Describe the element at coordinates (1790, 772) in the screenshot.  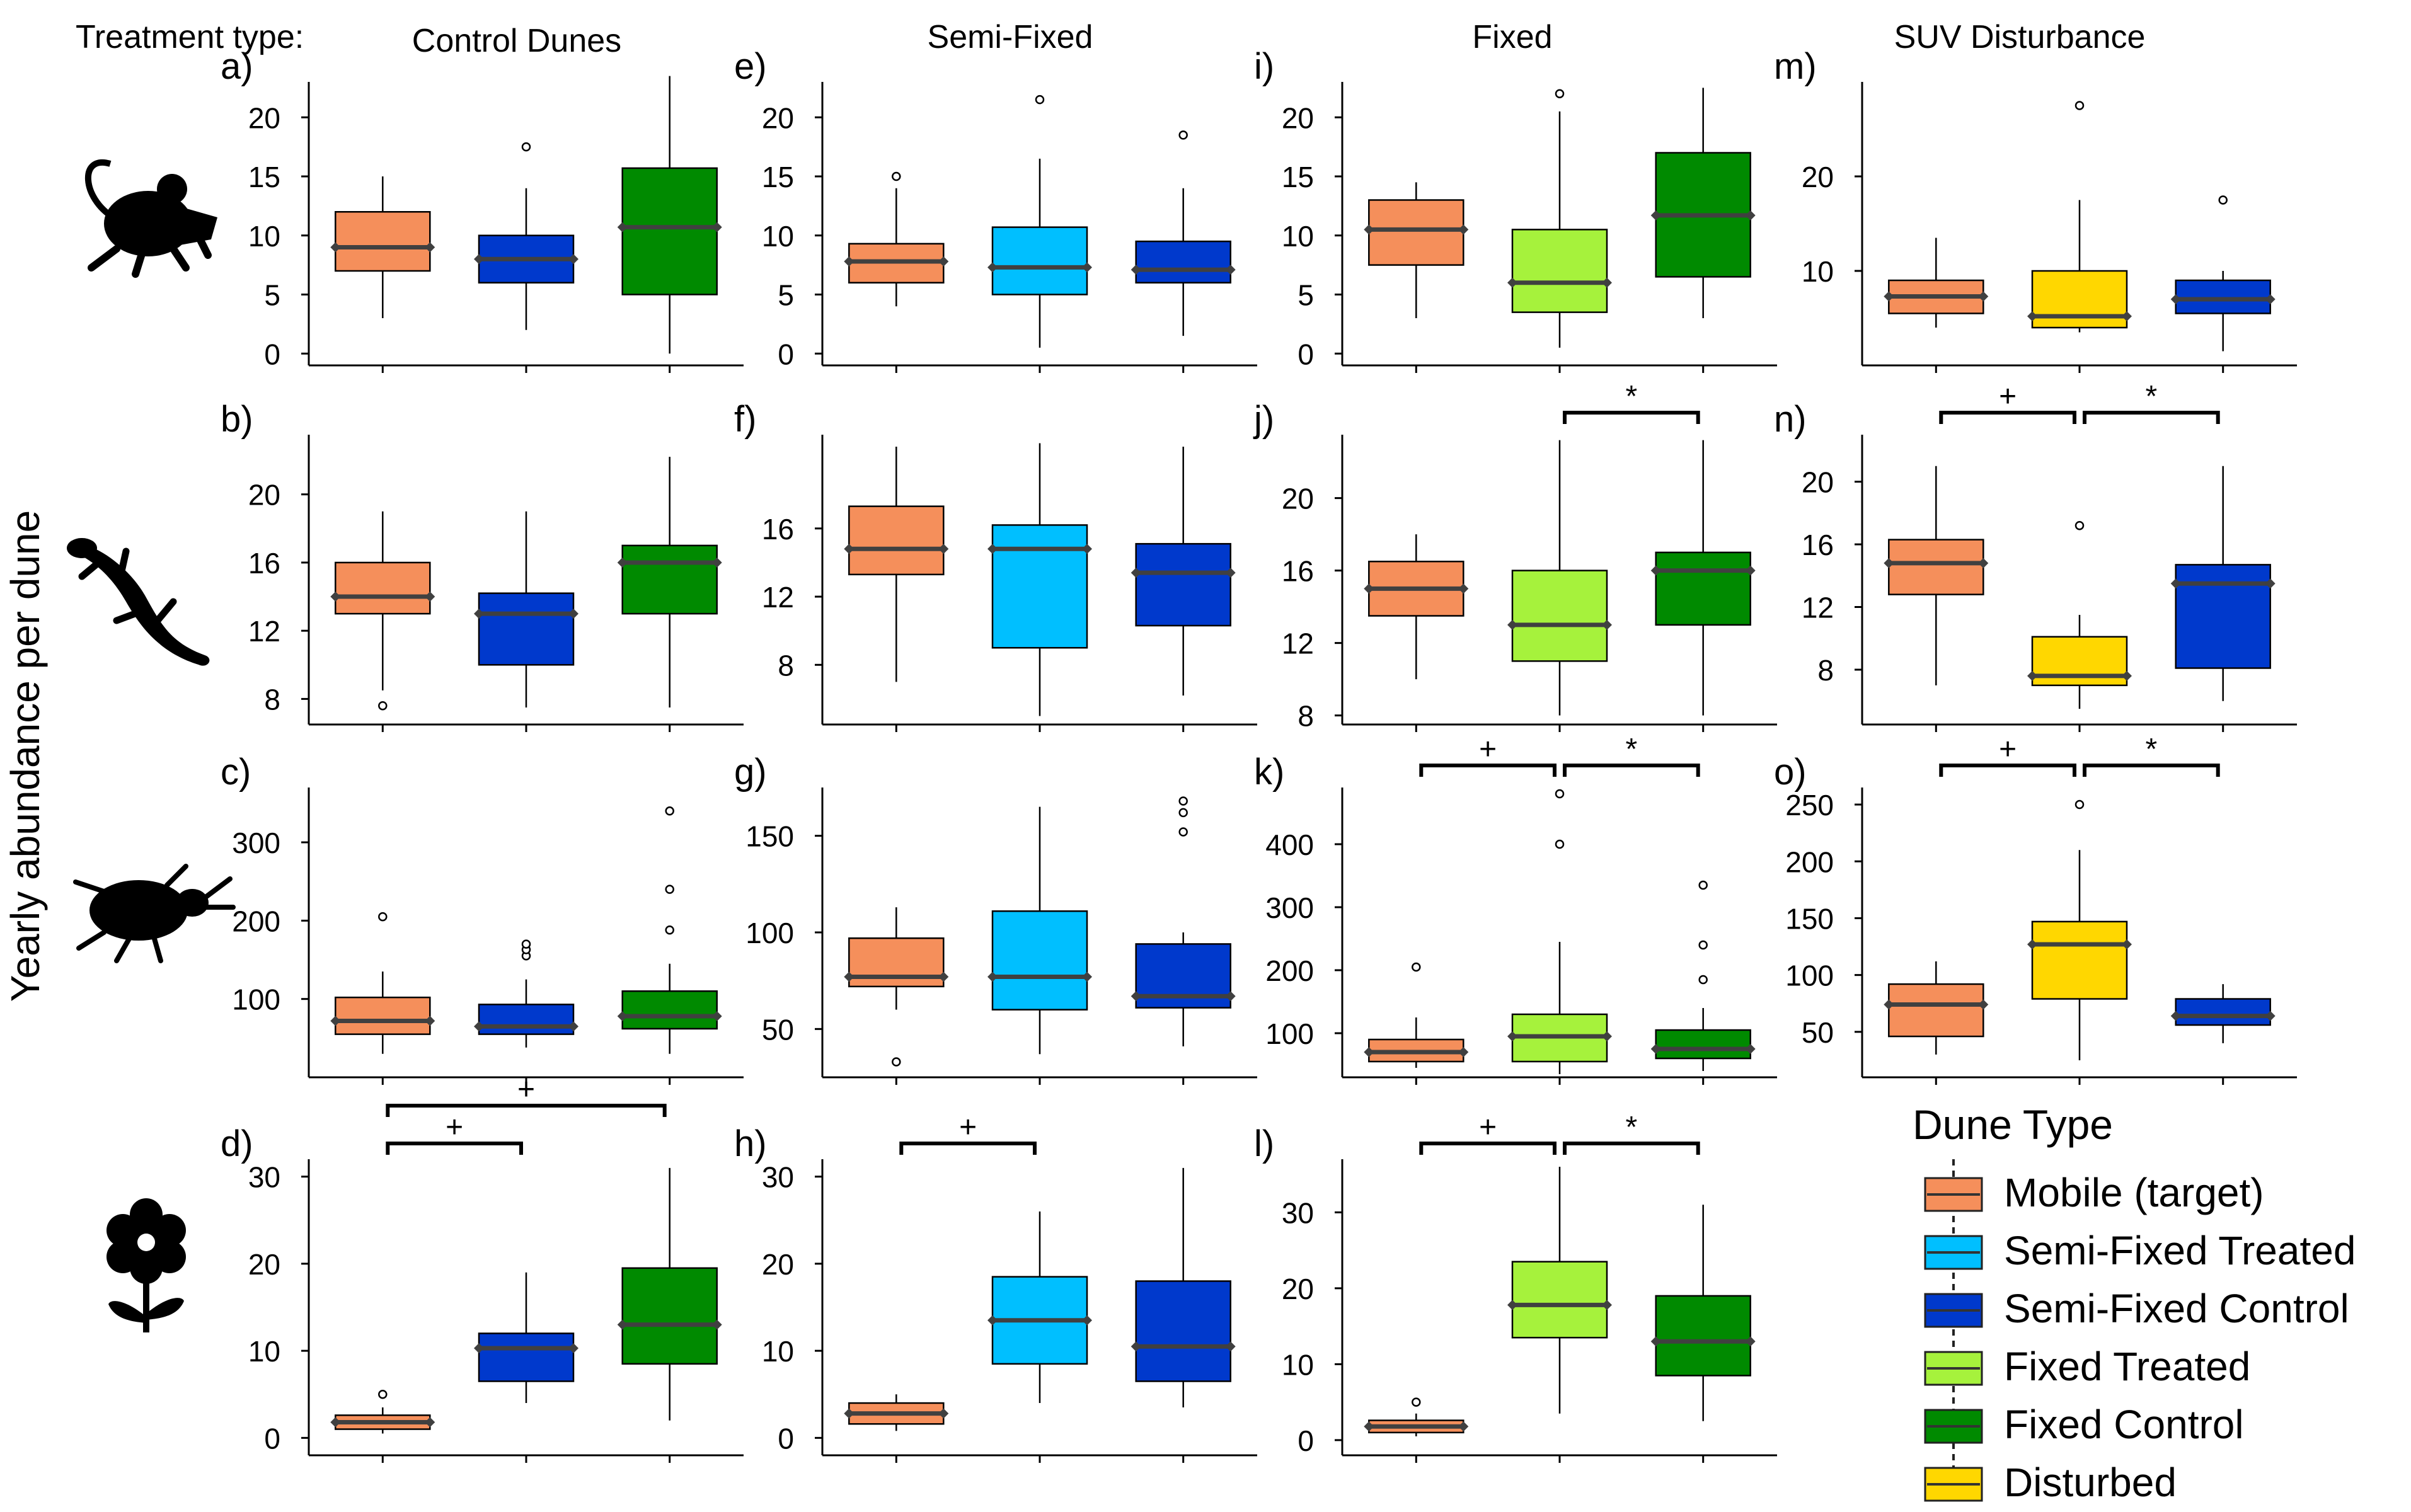
I see `panel-label: o)` at that location.